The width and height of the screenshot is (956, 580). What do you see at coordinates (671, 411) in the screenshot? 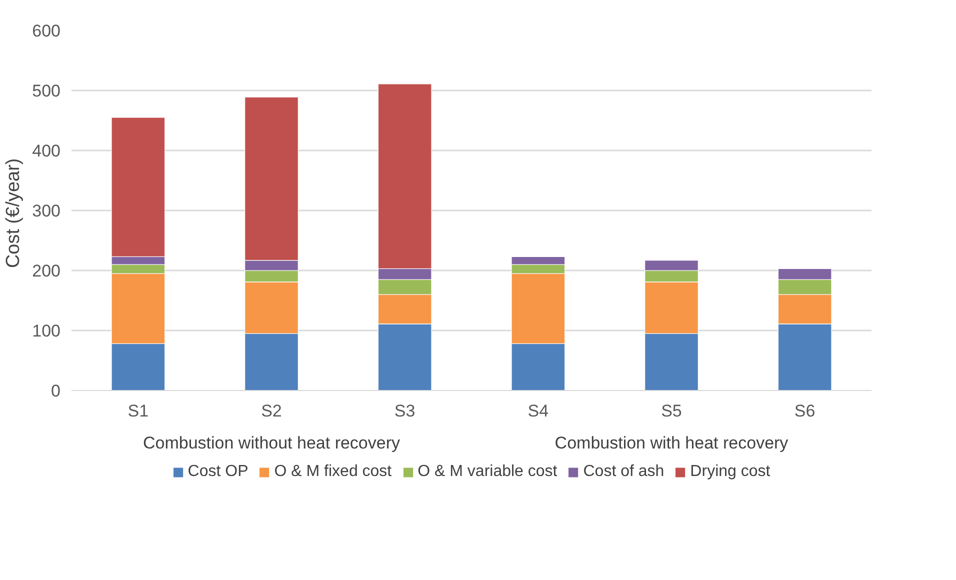
I see `x-tick-label: S5` at bounding box center [671, 411].